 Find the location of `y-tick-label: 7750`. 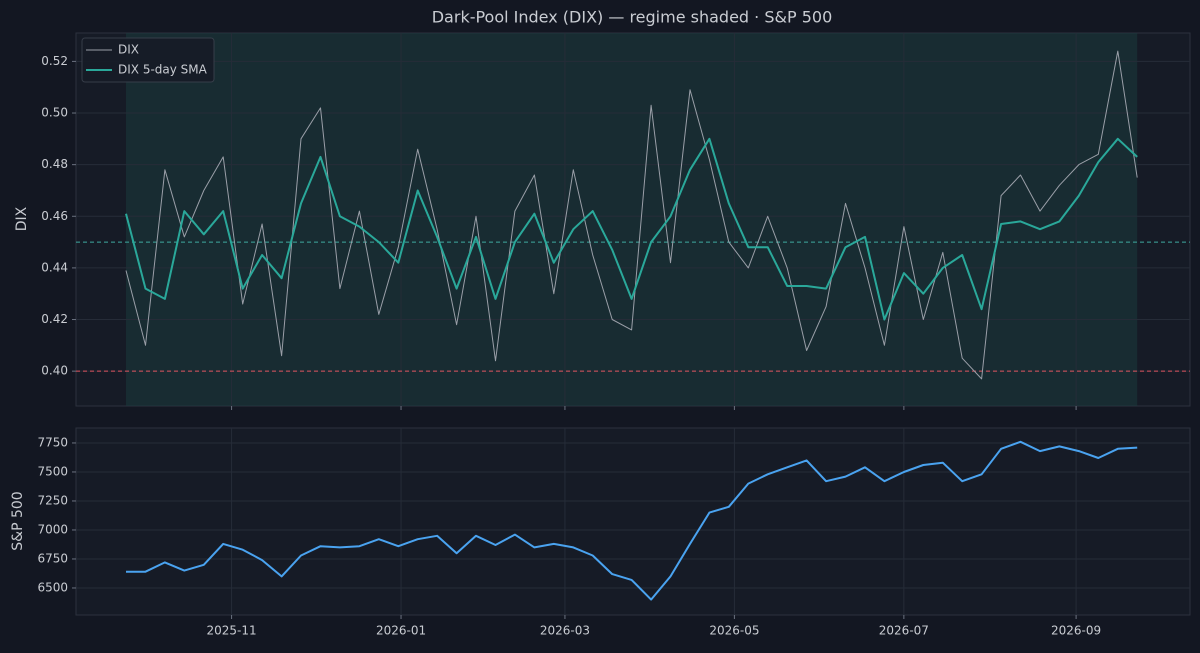

y-tick-label: 7750 is located at coordinates (52, 442).